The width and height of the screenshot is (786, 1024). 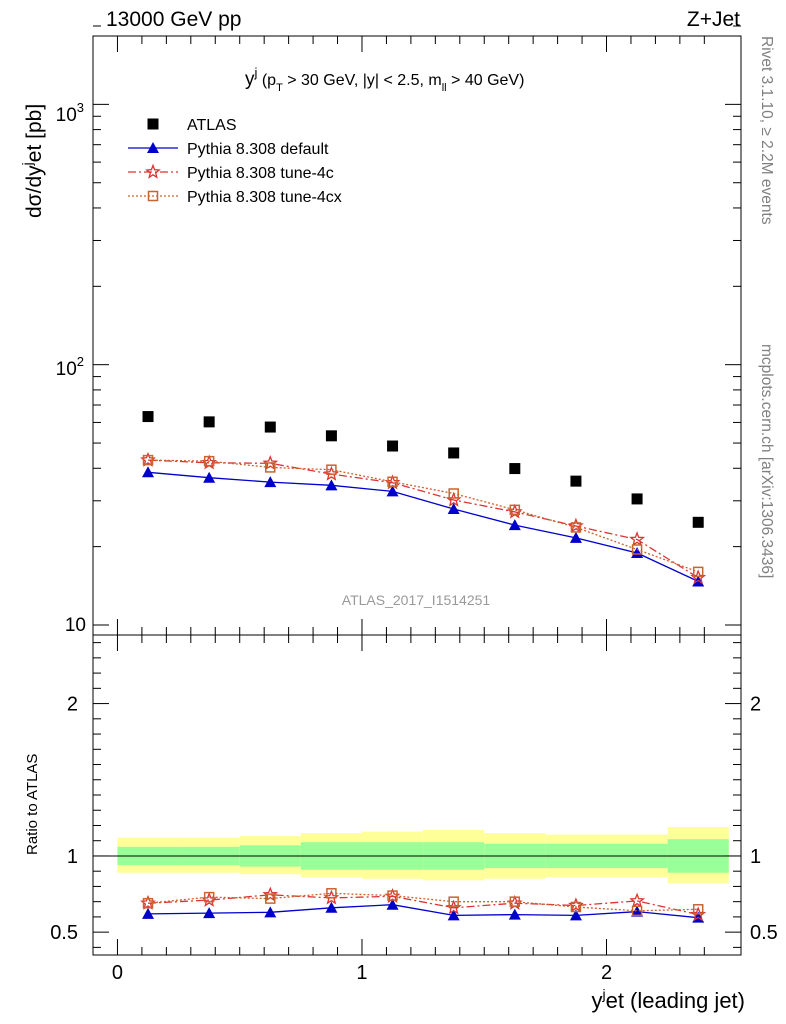 I want to click on x-tick-label: 0, so click(x=117, y=973).